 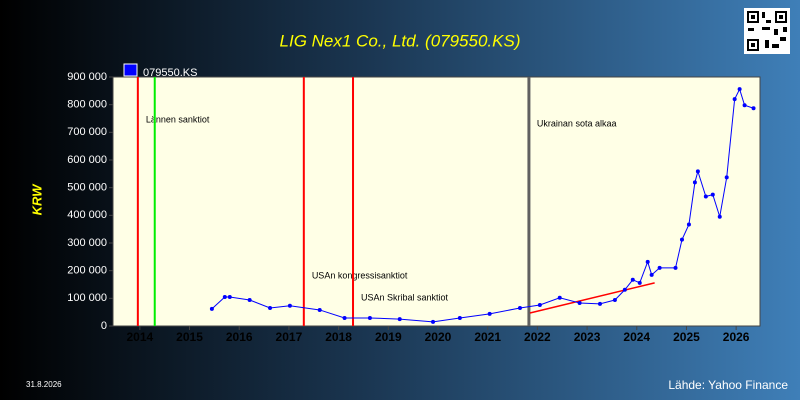 I want to click on x-tick-label: 2014, so click(x=139, y=337).